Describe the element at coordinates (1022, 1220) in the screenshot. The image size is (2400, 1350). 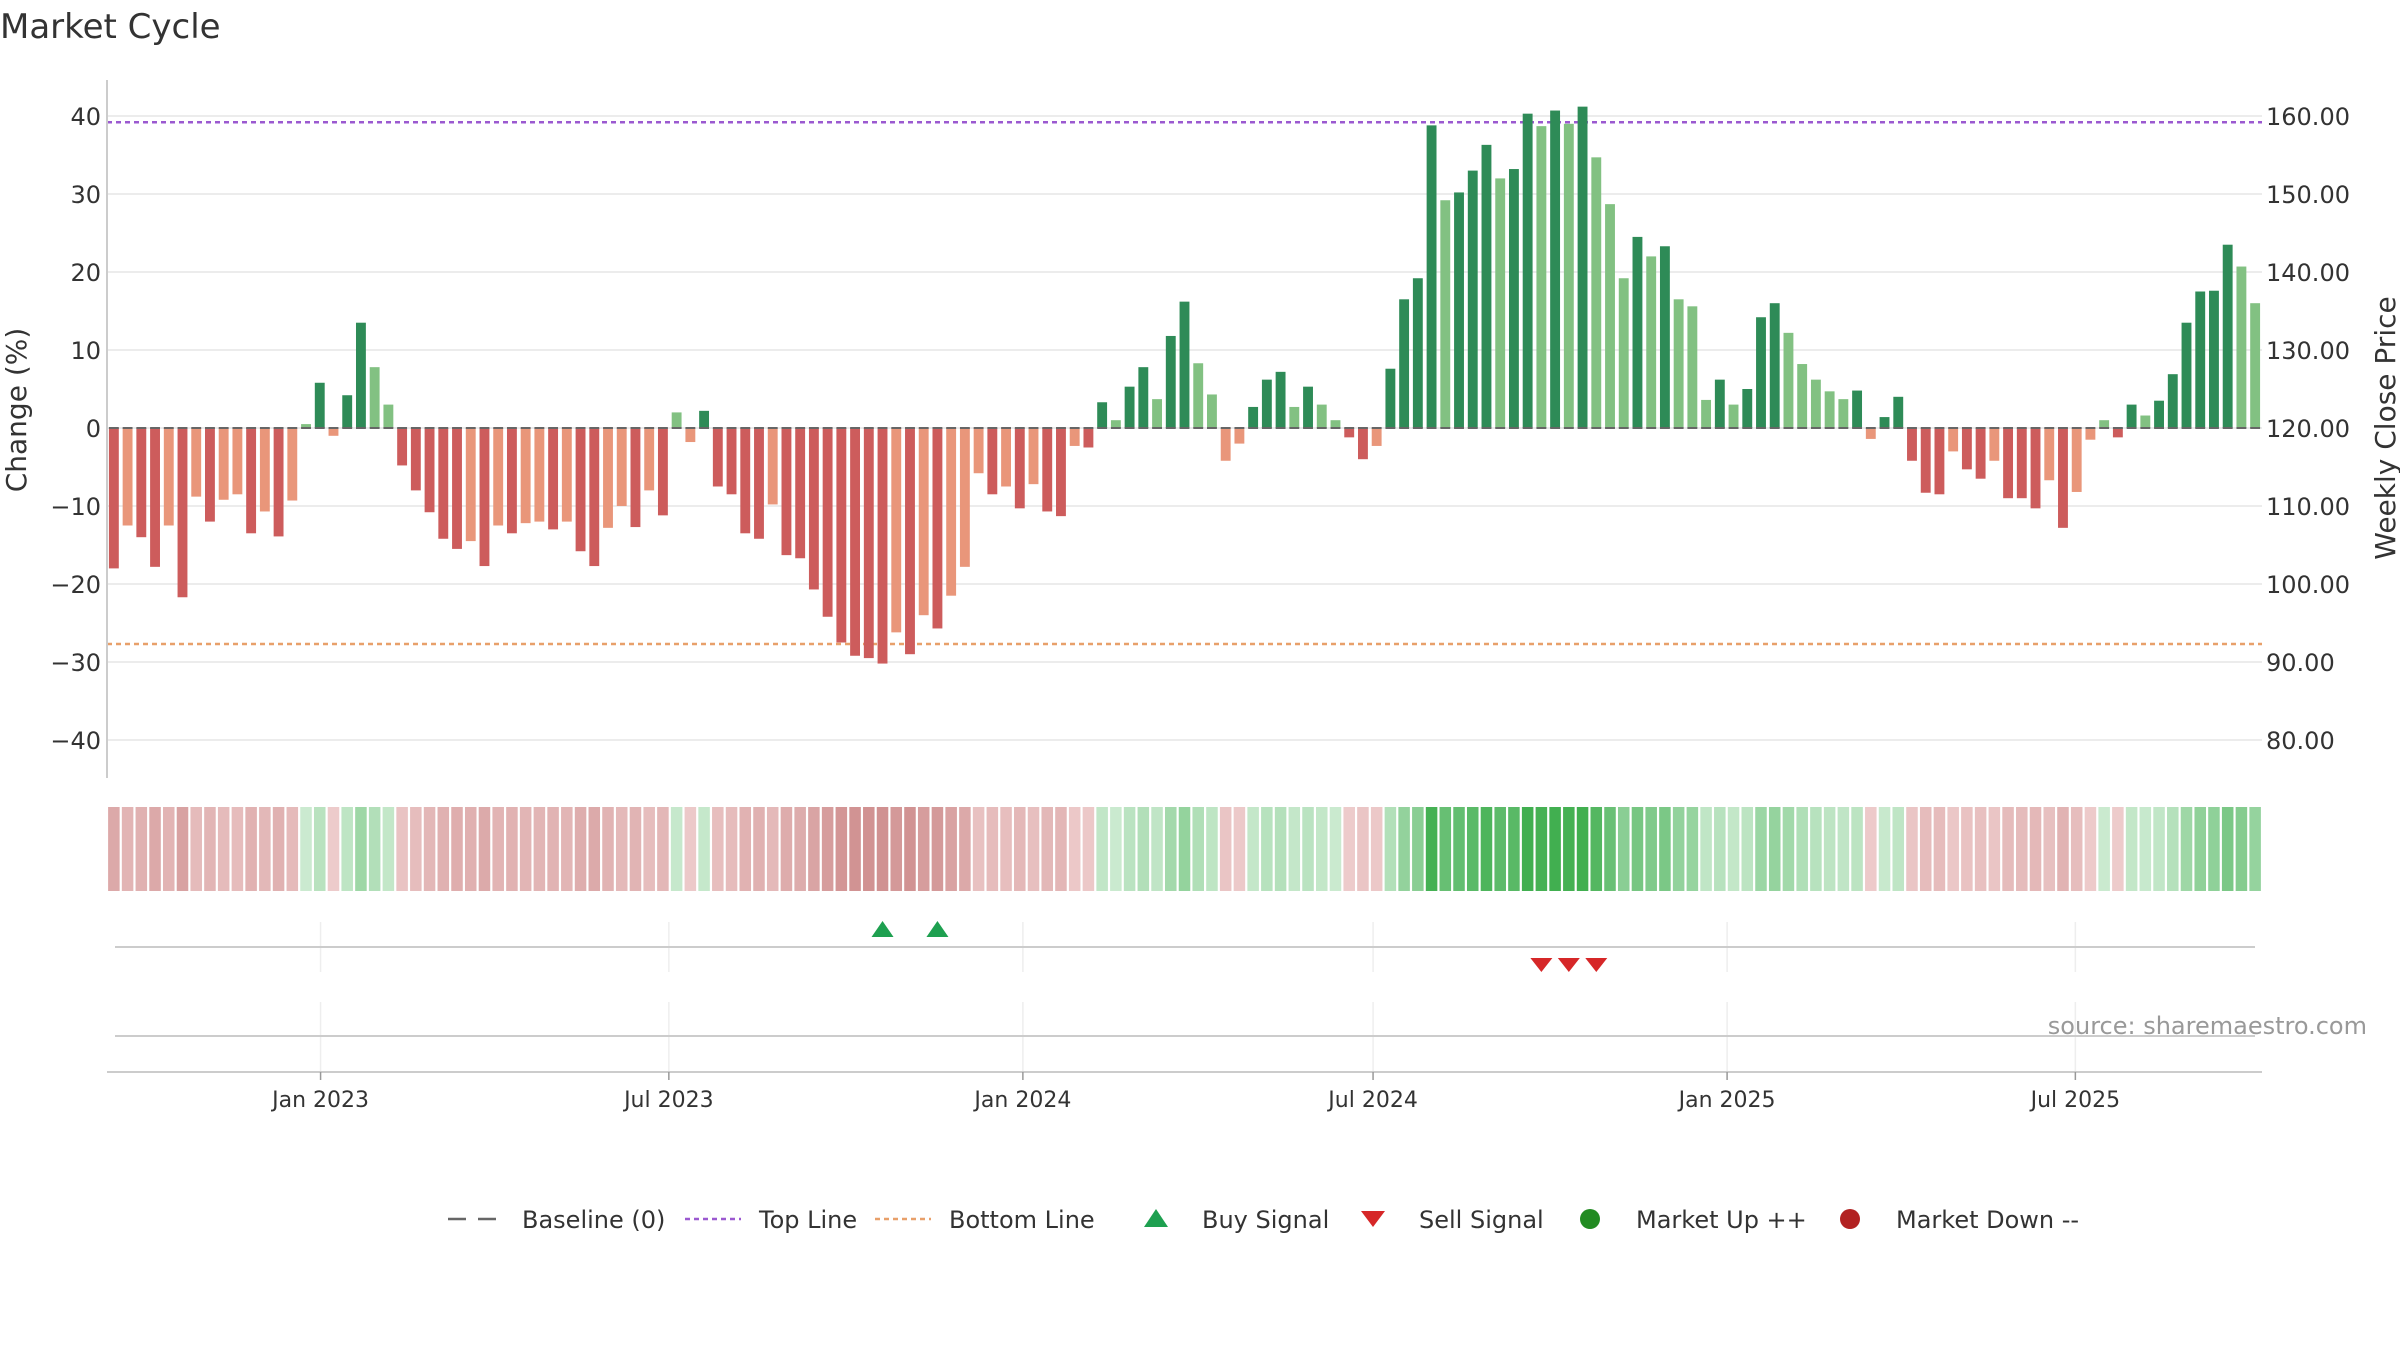
I see `legend-label: Bottom Line` at that location.